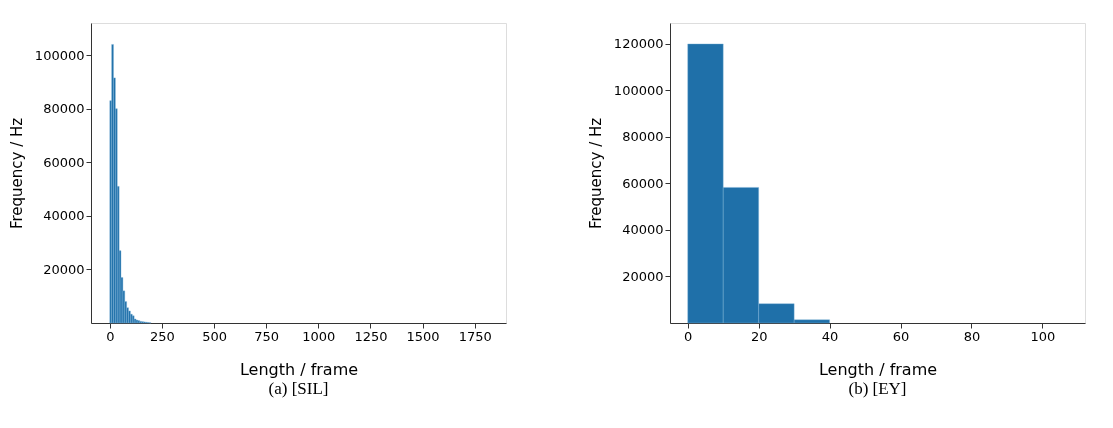 This screenshot has width=1113, height=428. What do you see at coordinates (638, 44) in the screenshot?
I see `y-tick-label: 120000` at bounding box center [638, 44].